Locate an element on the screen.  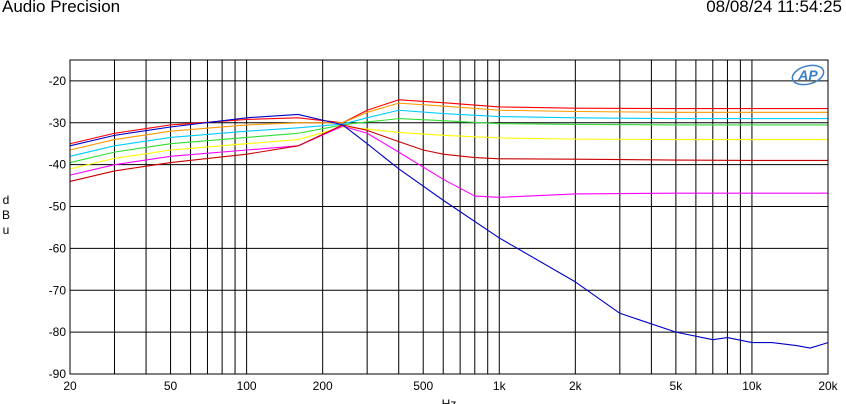
y-tick-label: -80 is located at coordinates (58, 332).